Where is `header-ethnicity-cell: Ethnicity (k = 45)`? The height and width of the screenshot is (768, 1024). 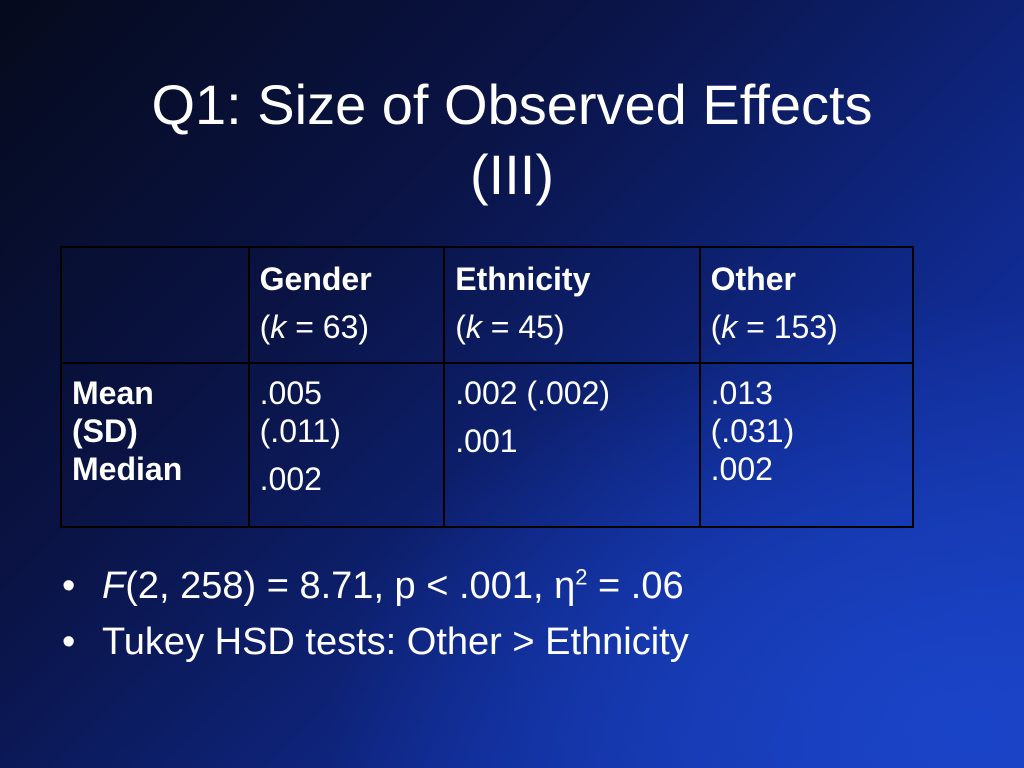
header-ethnicity-cell: Ethnicity (k = 45) is located at coordinates (572, 305).